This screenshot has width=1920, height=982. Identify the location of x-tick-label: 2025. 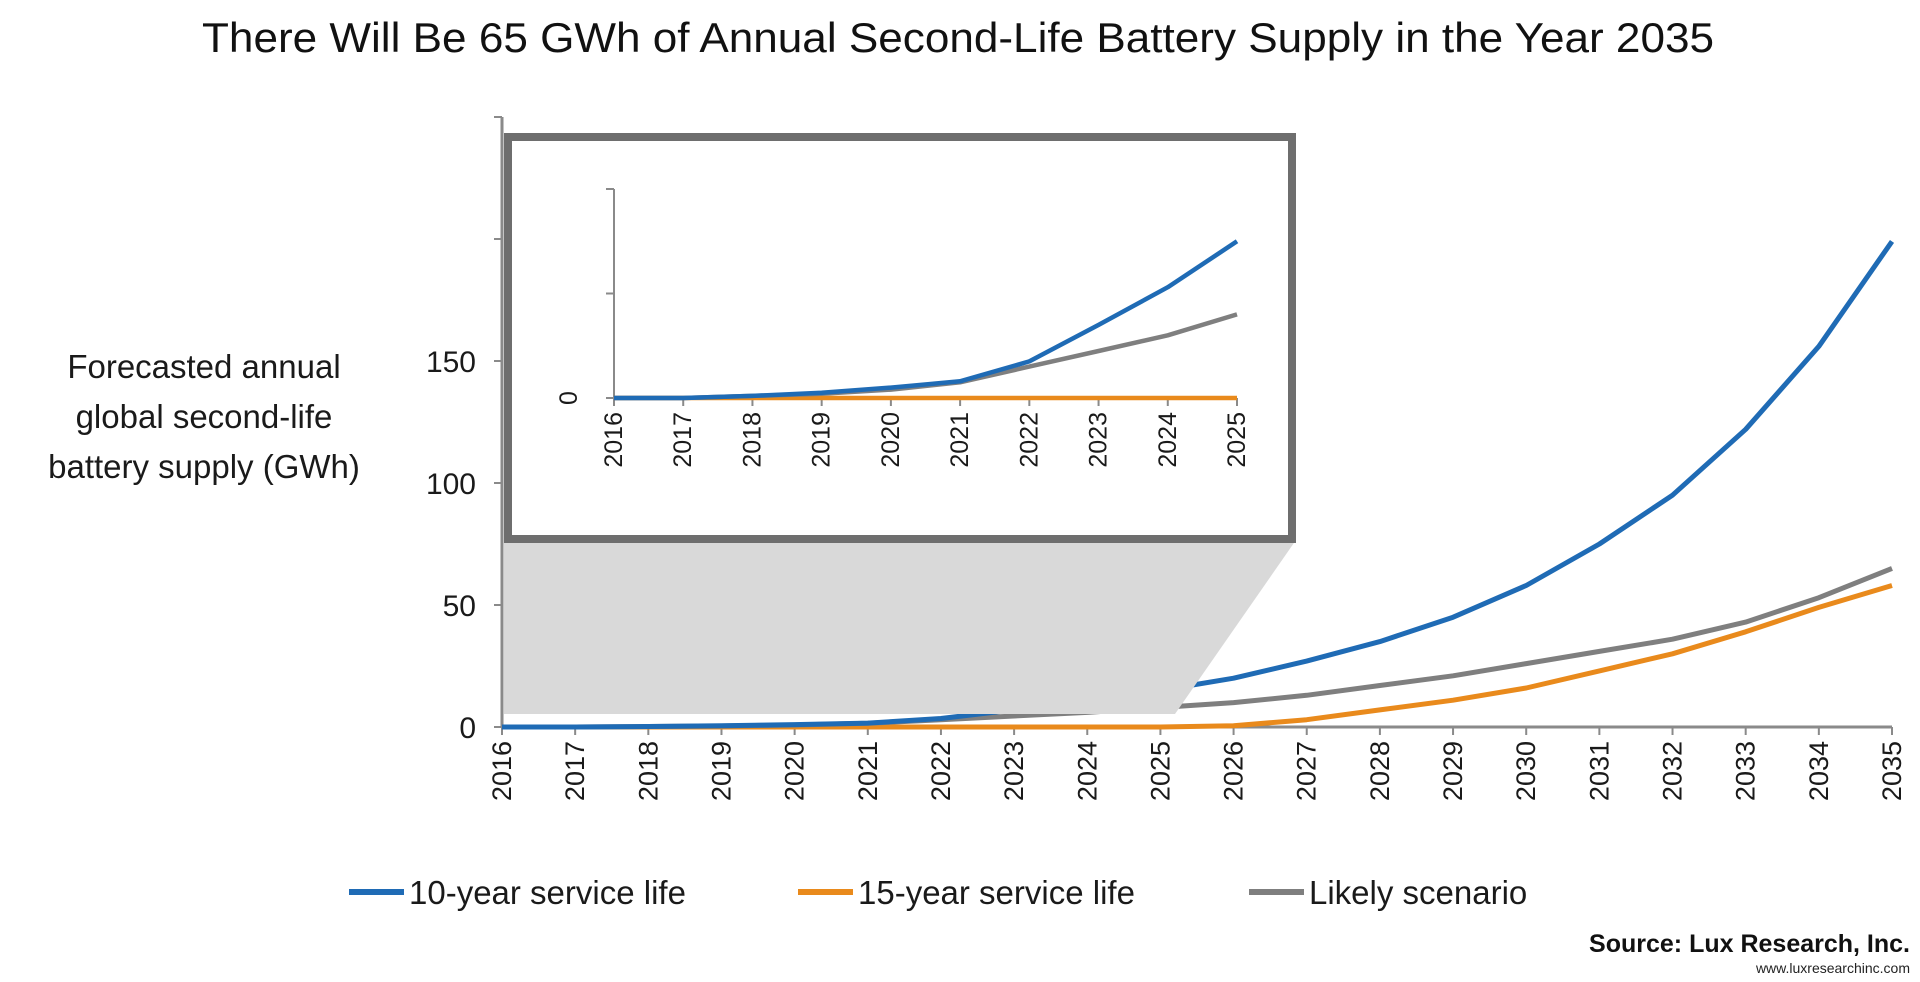
(1160, 771).